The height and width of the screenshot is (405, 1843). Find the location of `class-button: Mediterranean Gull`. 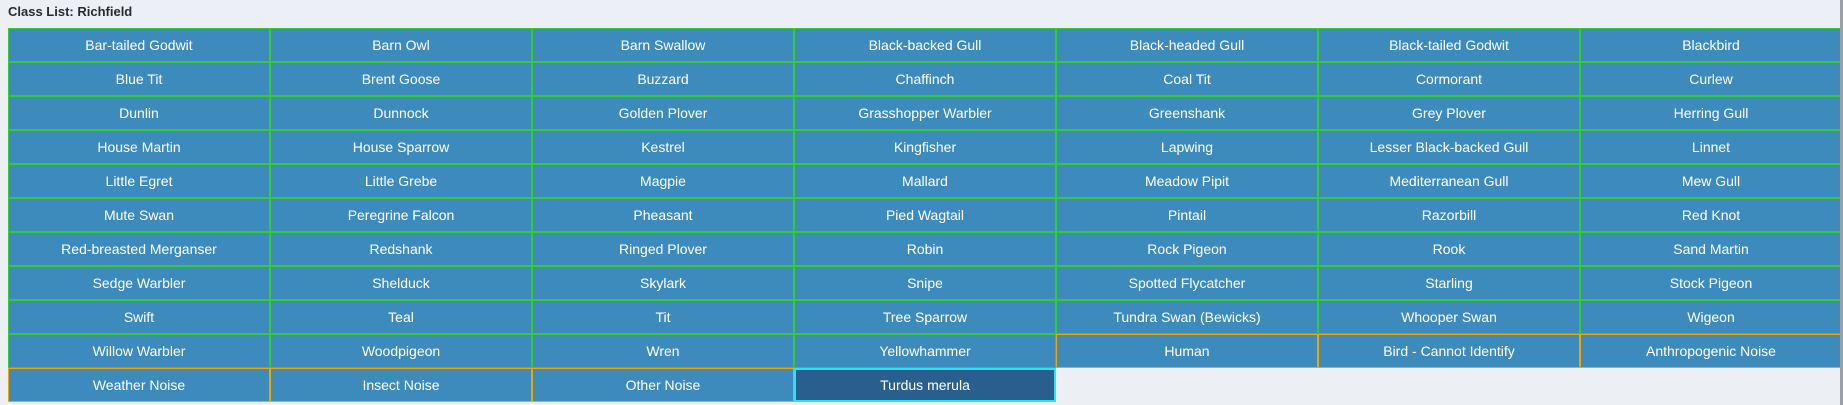

class-button: Mediterranean Gull is located at coordinates (1449, 181).